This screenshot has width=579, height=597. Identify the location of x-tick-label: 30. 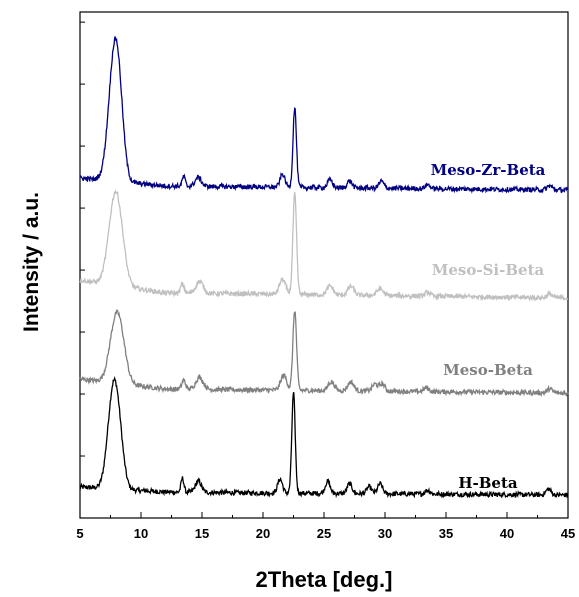
(385, 533).